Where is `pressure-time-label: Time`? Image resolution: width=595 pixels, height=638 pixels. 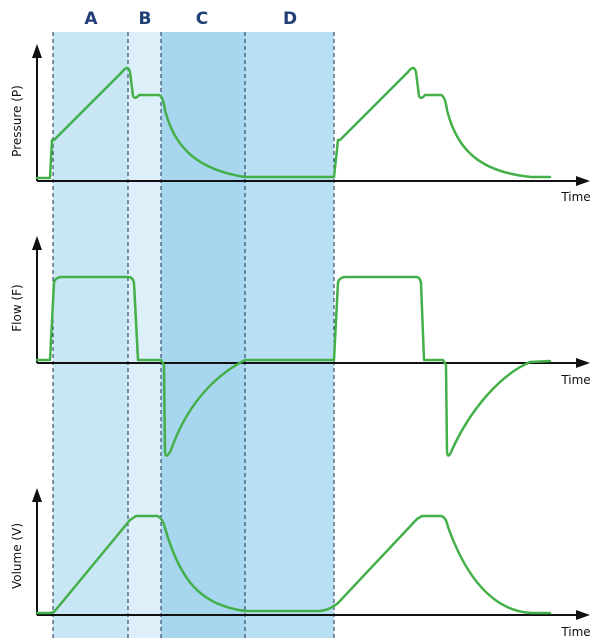
pressure-time-label: Time is located at coordinates (575, 197).